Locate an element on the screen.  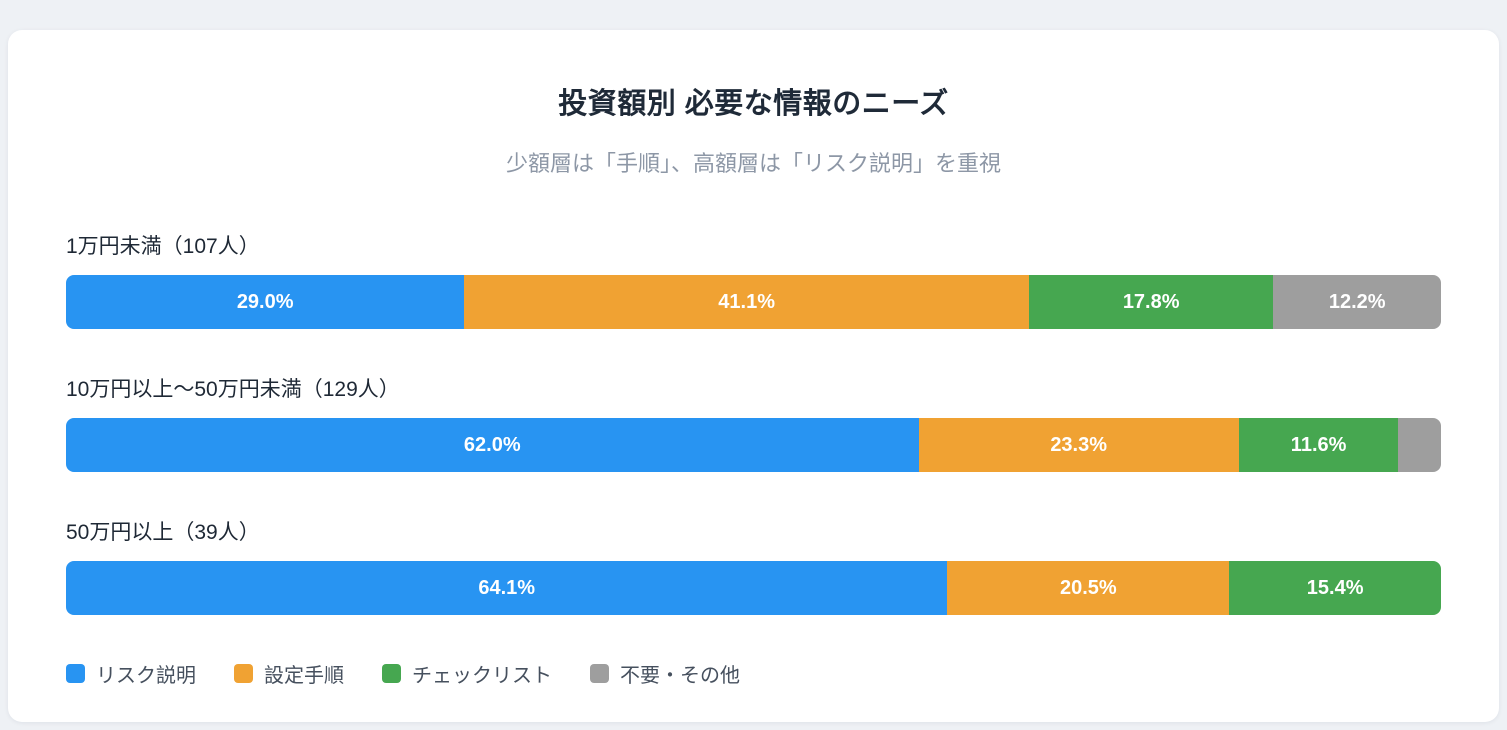
stacked-bar: 29.0% 41.1% 17.8% 12.2% is located at coordinates (753, 302).